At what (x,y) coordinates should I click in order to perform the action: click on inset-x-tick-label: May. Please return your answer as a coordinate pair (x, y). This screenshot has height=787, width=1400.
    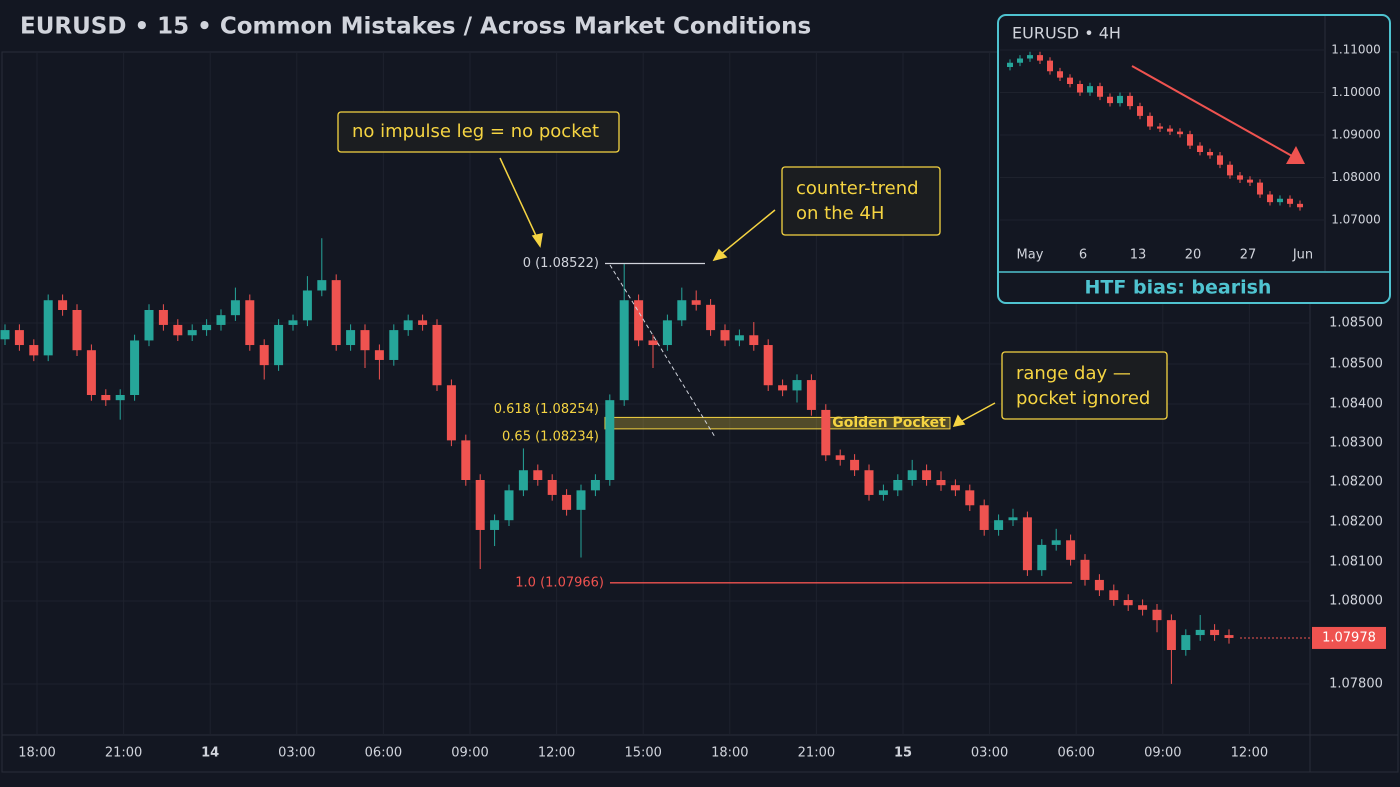
    Looking at the image, I should click on (1030, 255).